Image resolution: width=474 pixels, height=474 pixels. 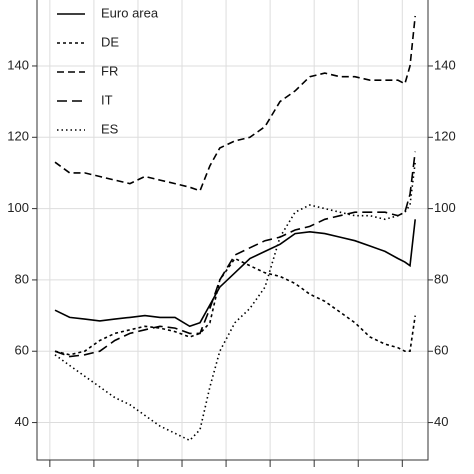 I want to click on legend-label: ES, so click(x=110, y=128).